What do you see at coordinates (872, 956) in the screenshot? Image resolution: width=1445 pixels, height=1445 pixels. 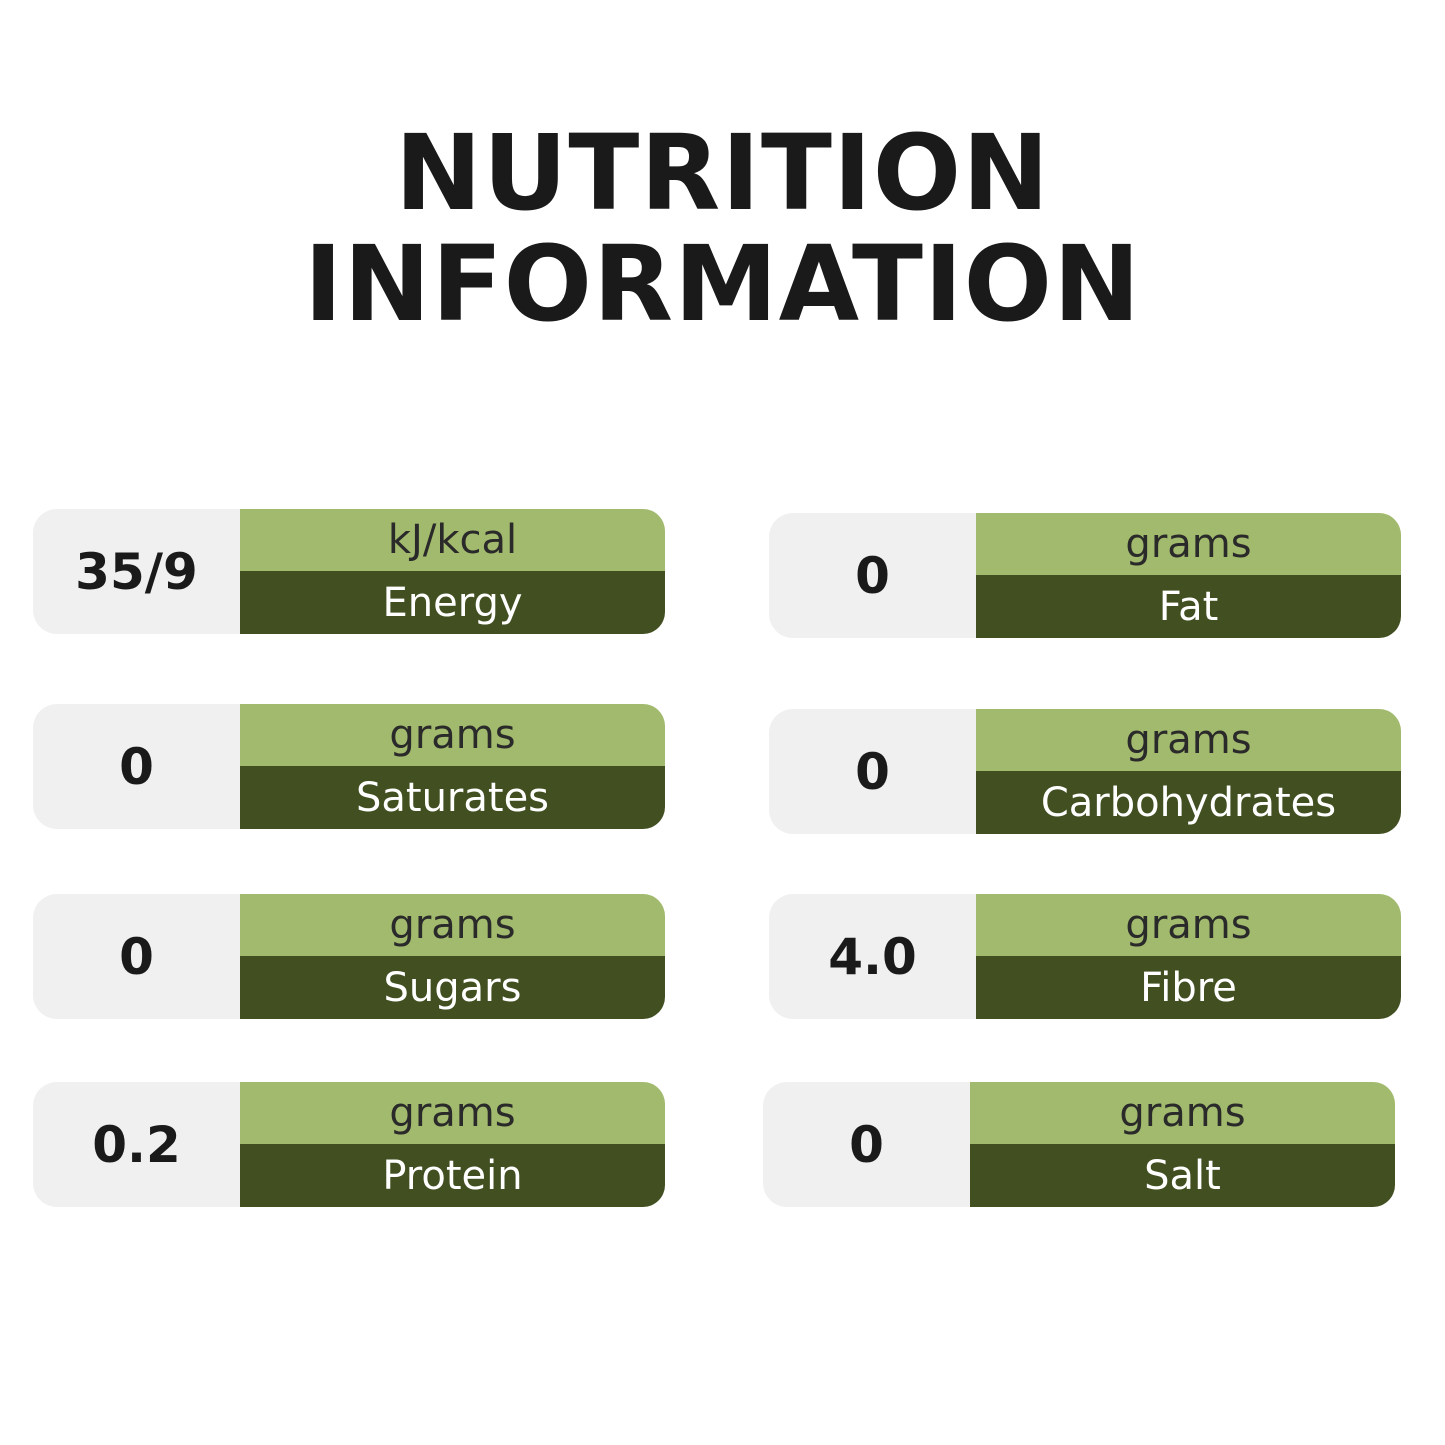 I see `nutrient-value: 4.0` at bounding box center [872, 956].